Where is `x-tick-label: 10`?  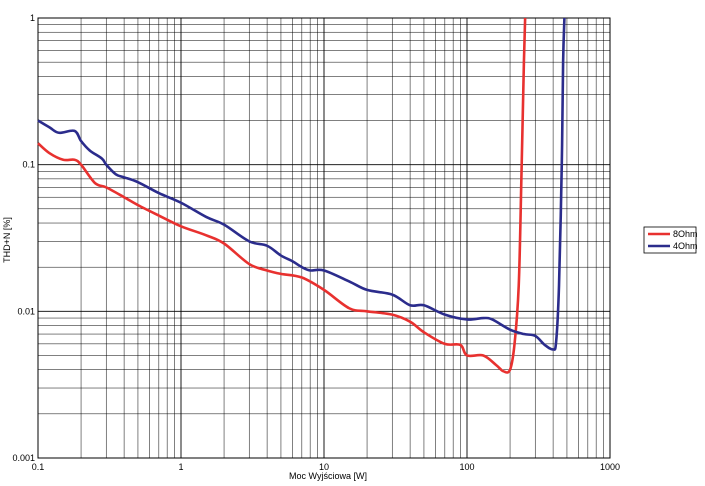 x-tick-label: 10 is located at coordinates (324, 467).